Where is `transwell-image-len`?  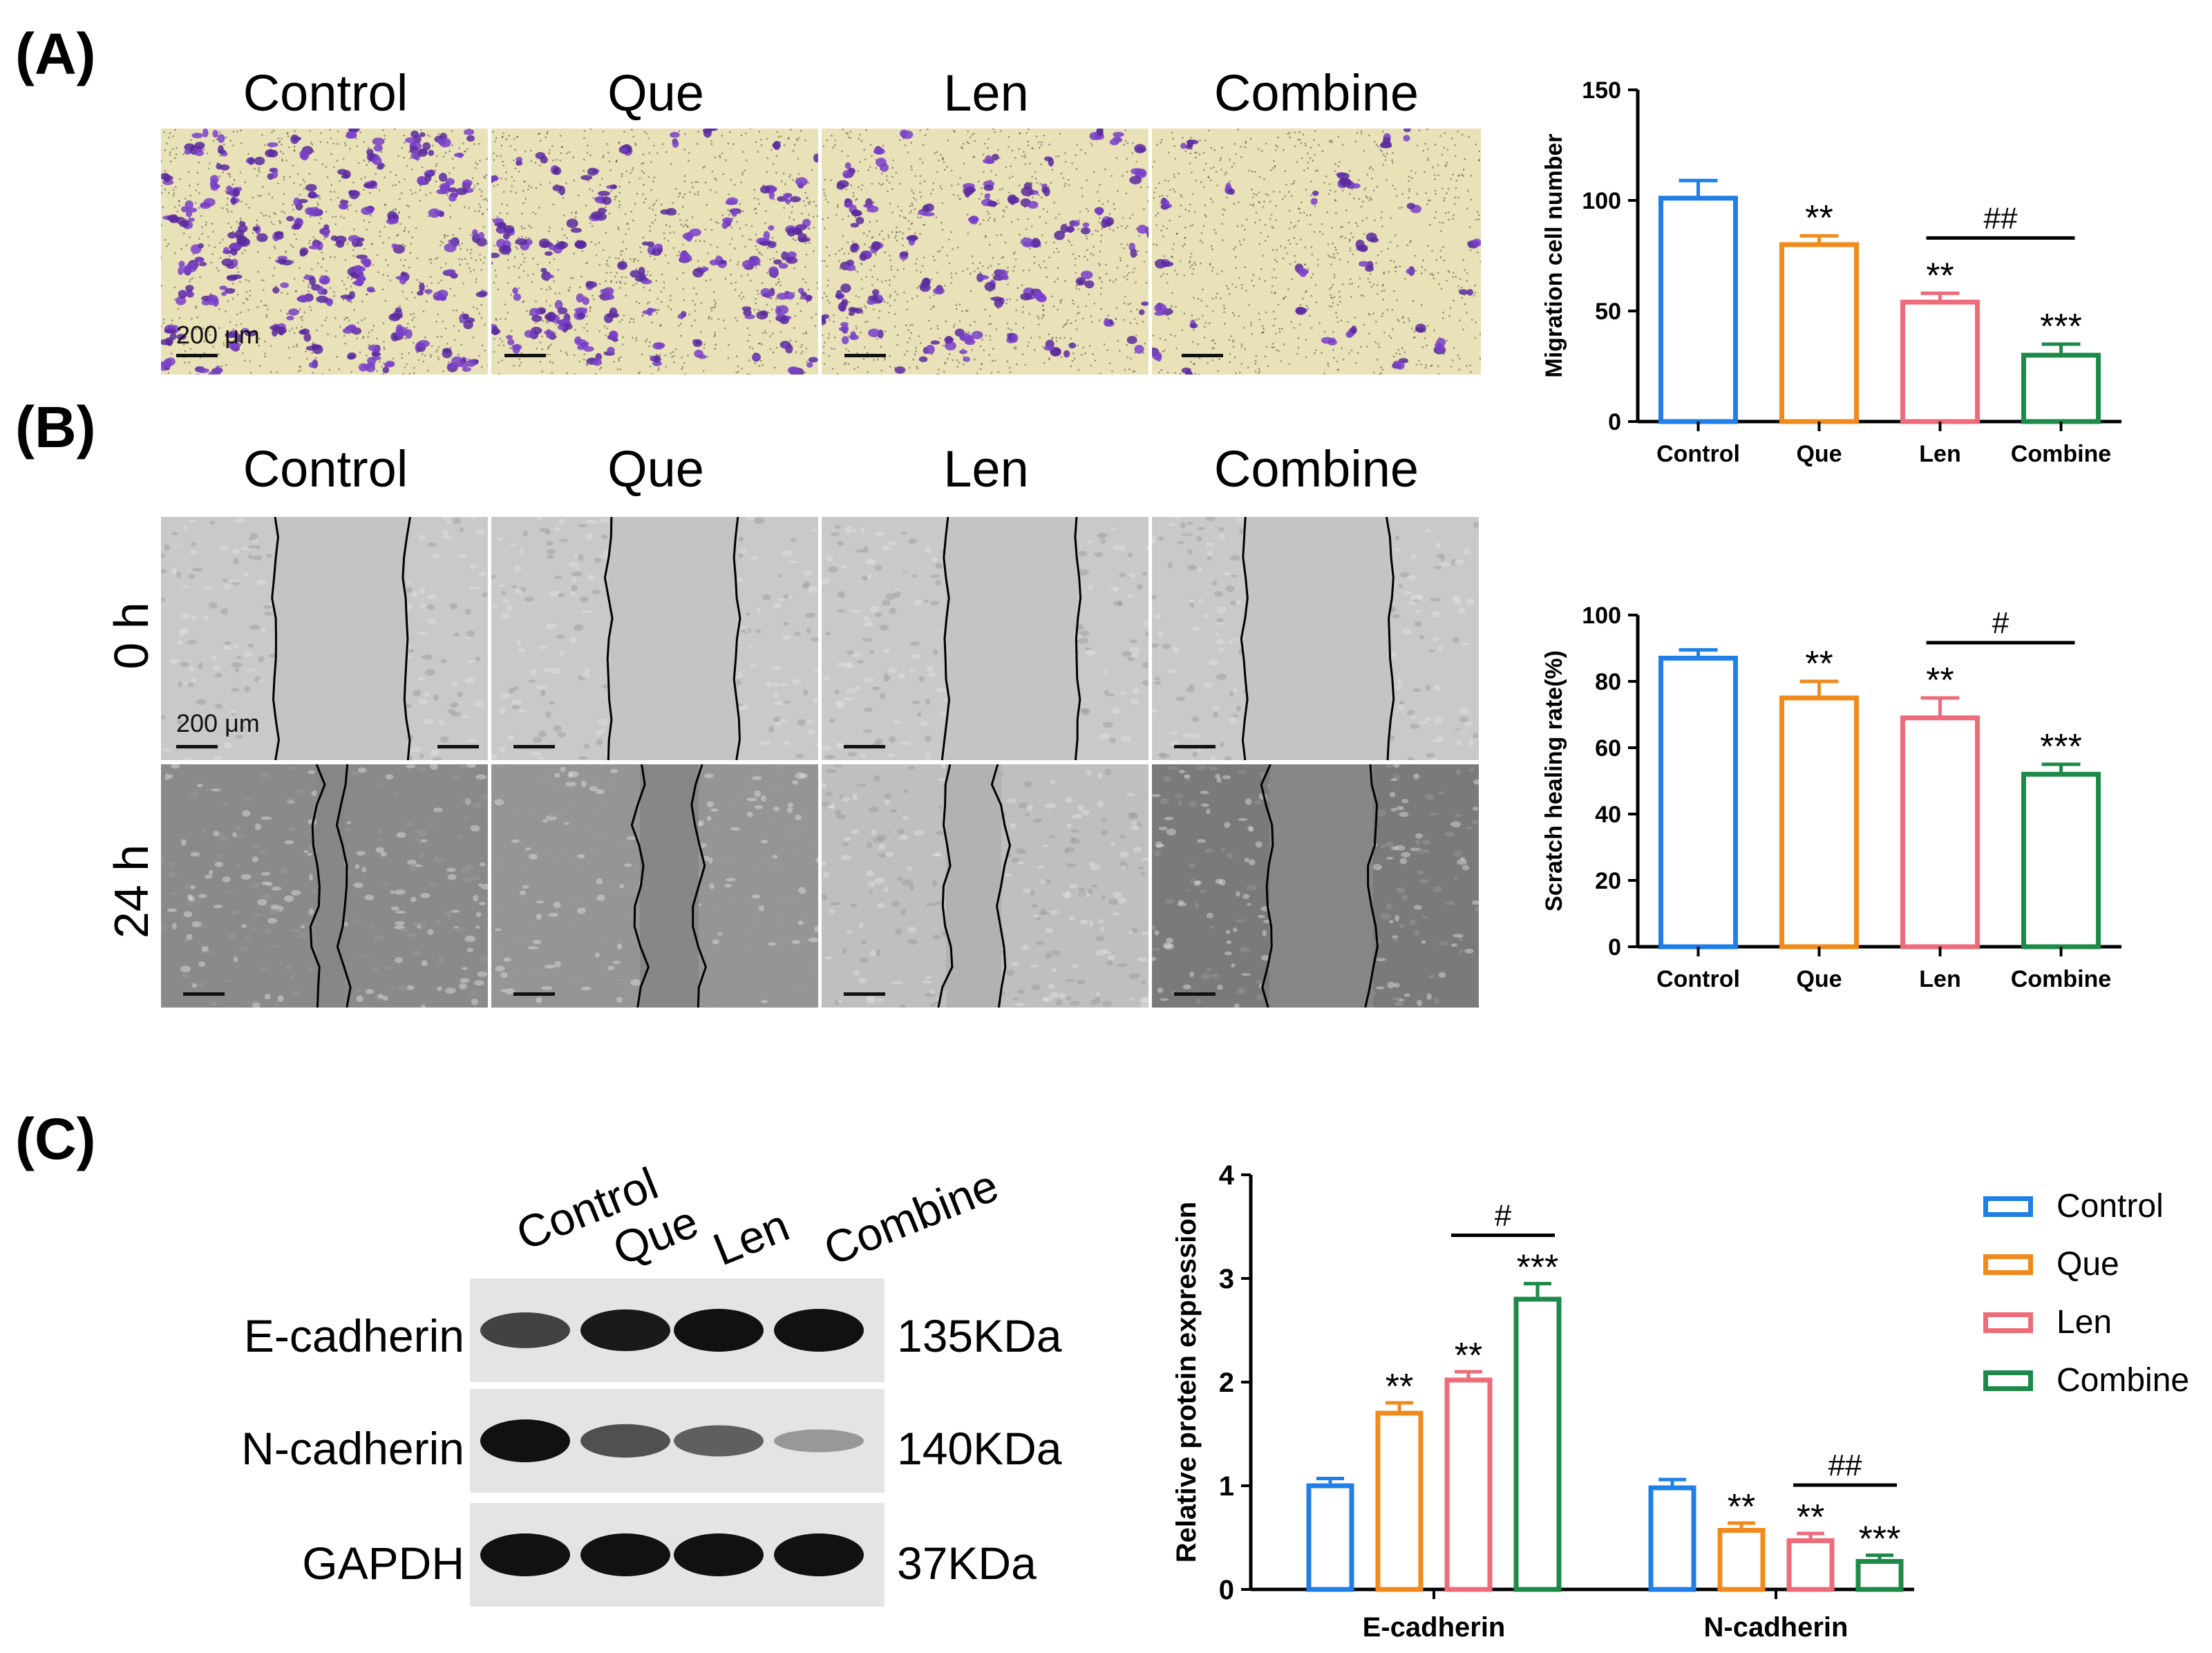
transwell-image-len is located at coordinates (985, 252).